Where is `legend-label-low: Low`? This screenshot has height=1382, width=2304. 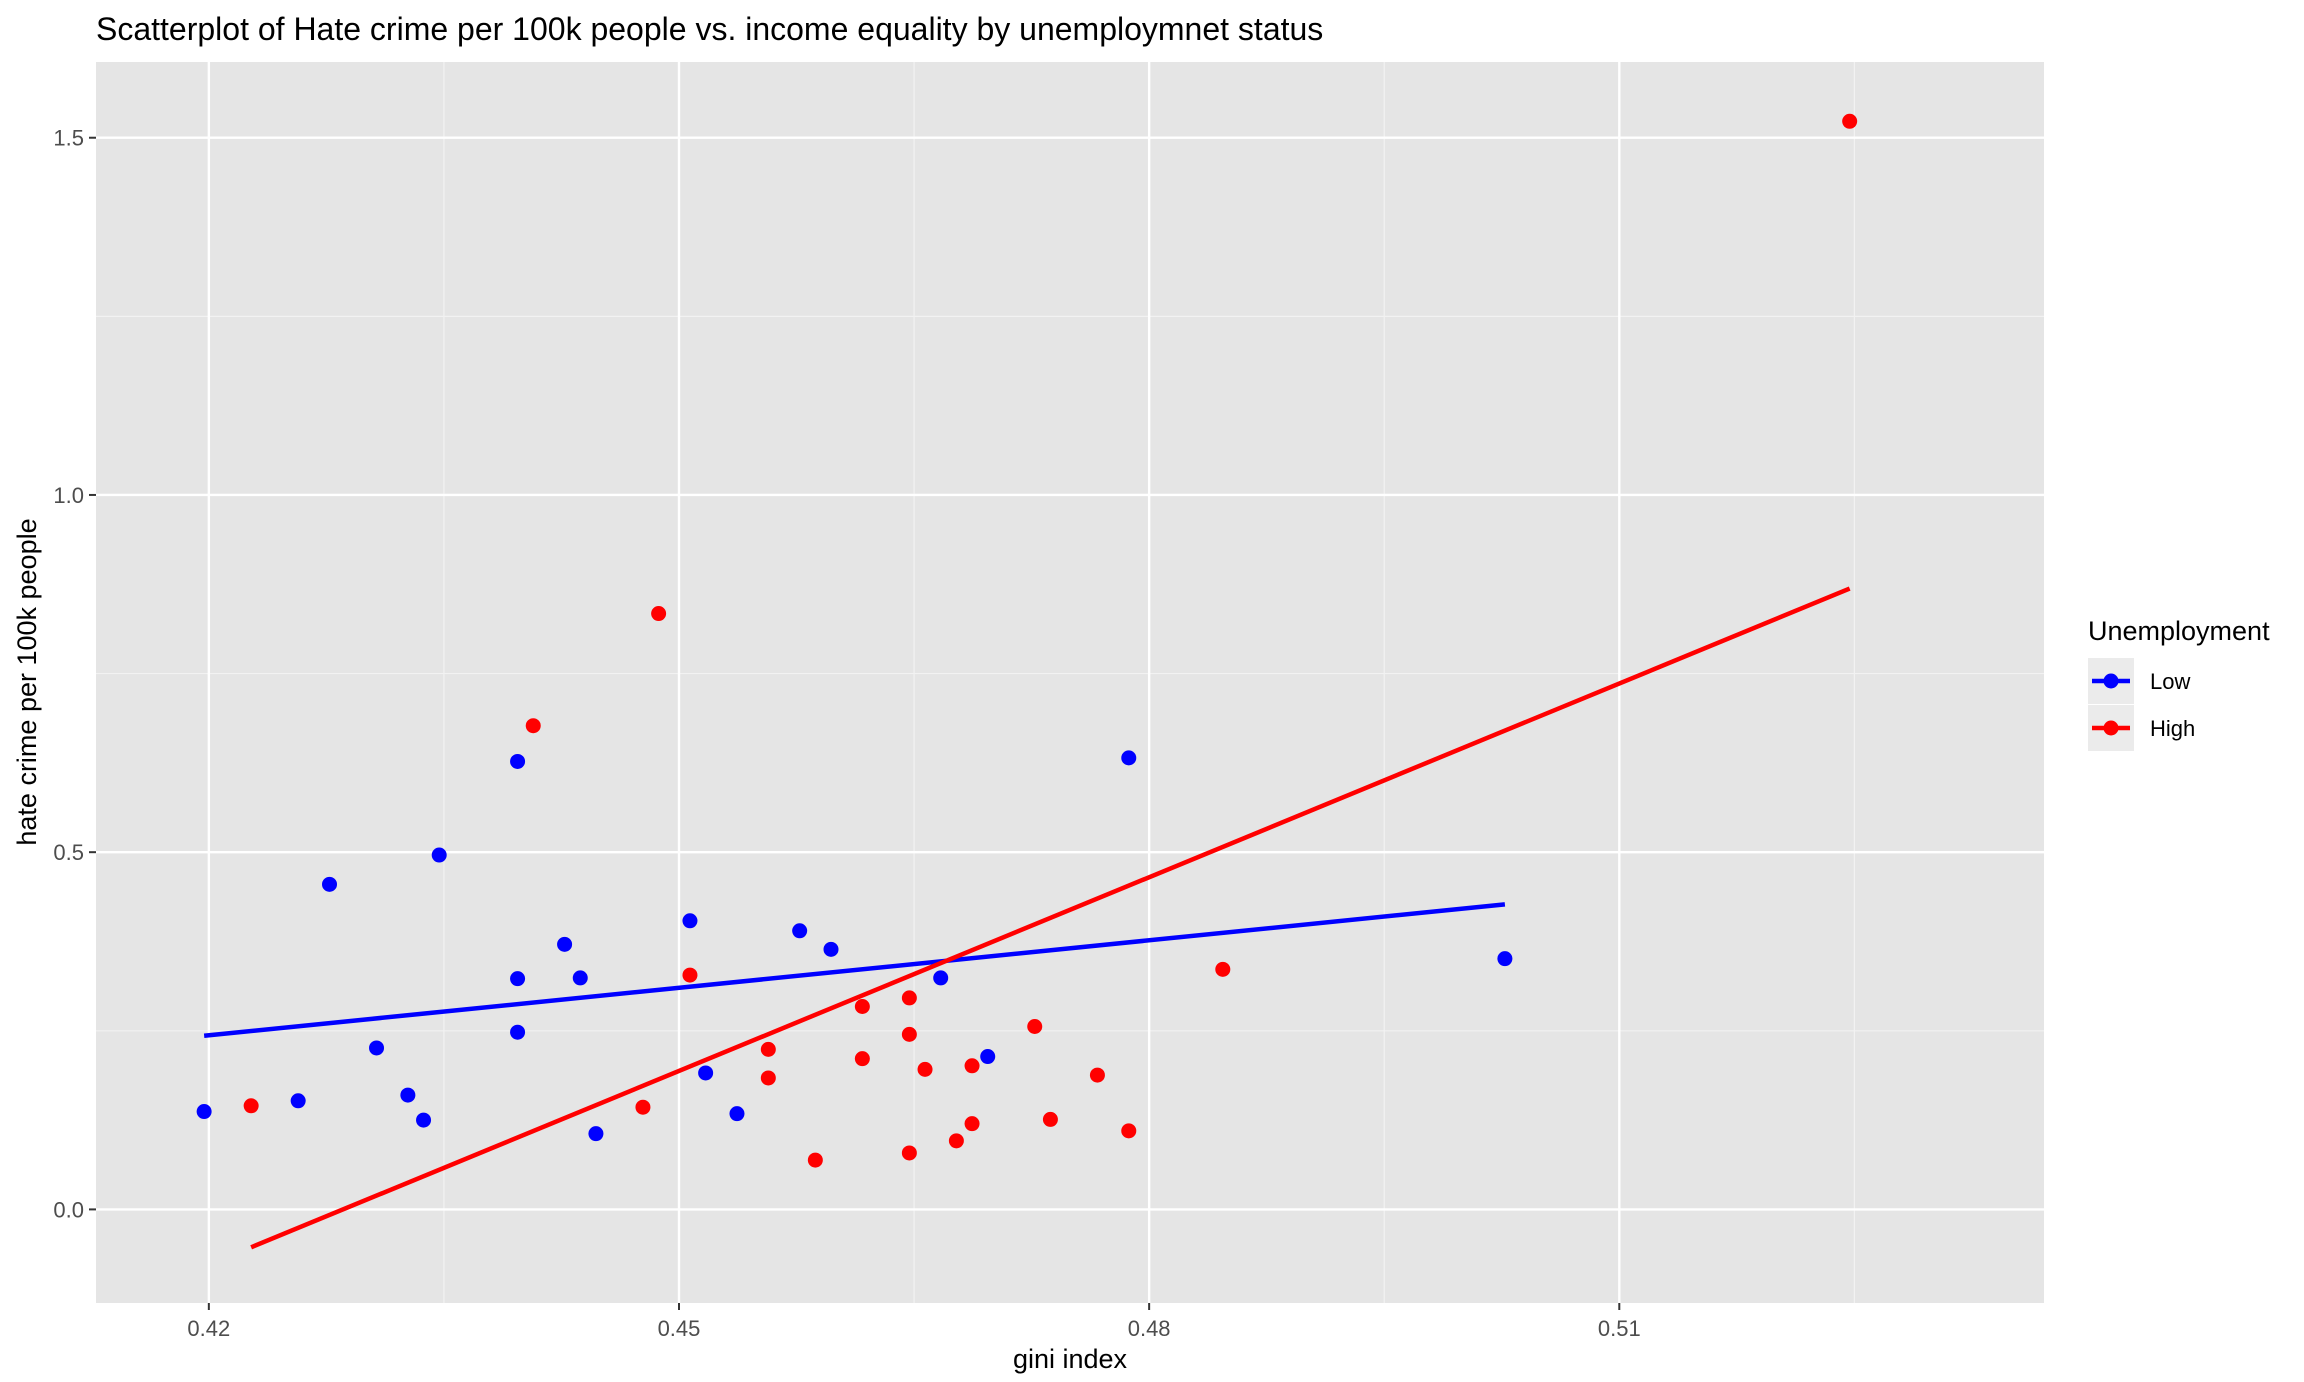
legend-label-low: Low is located at coordinates (2170, 681).